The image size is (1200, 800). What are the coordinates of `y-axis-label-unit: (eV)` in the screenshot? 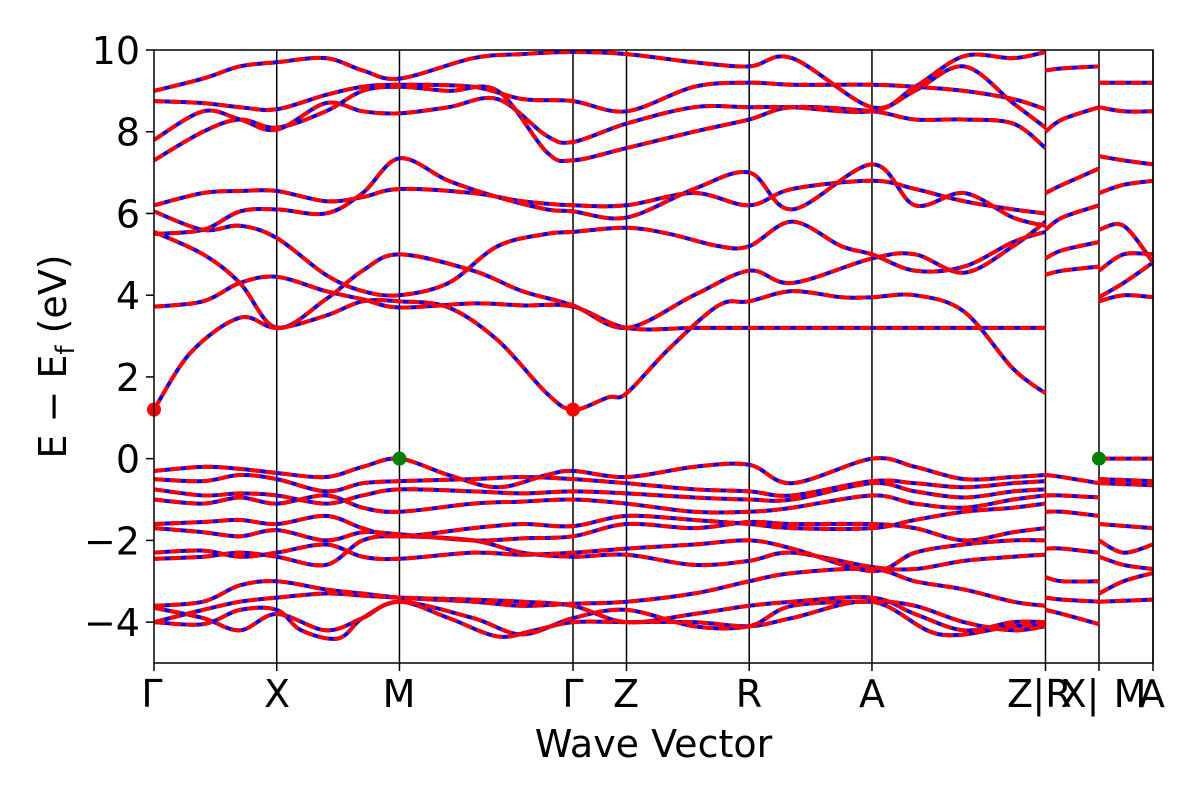 It's located at (53, 299).